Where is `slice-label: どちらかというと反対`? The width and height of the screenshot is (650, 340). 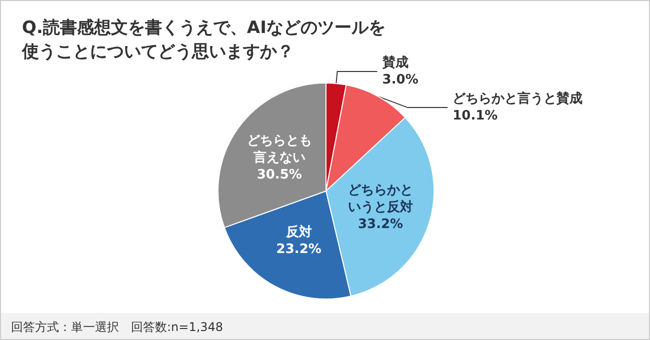
slice-label: どちらかというと反対 is located at coordinates (381, 199).